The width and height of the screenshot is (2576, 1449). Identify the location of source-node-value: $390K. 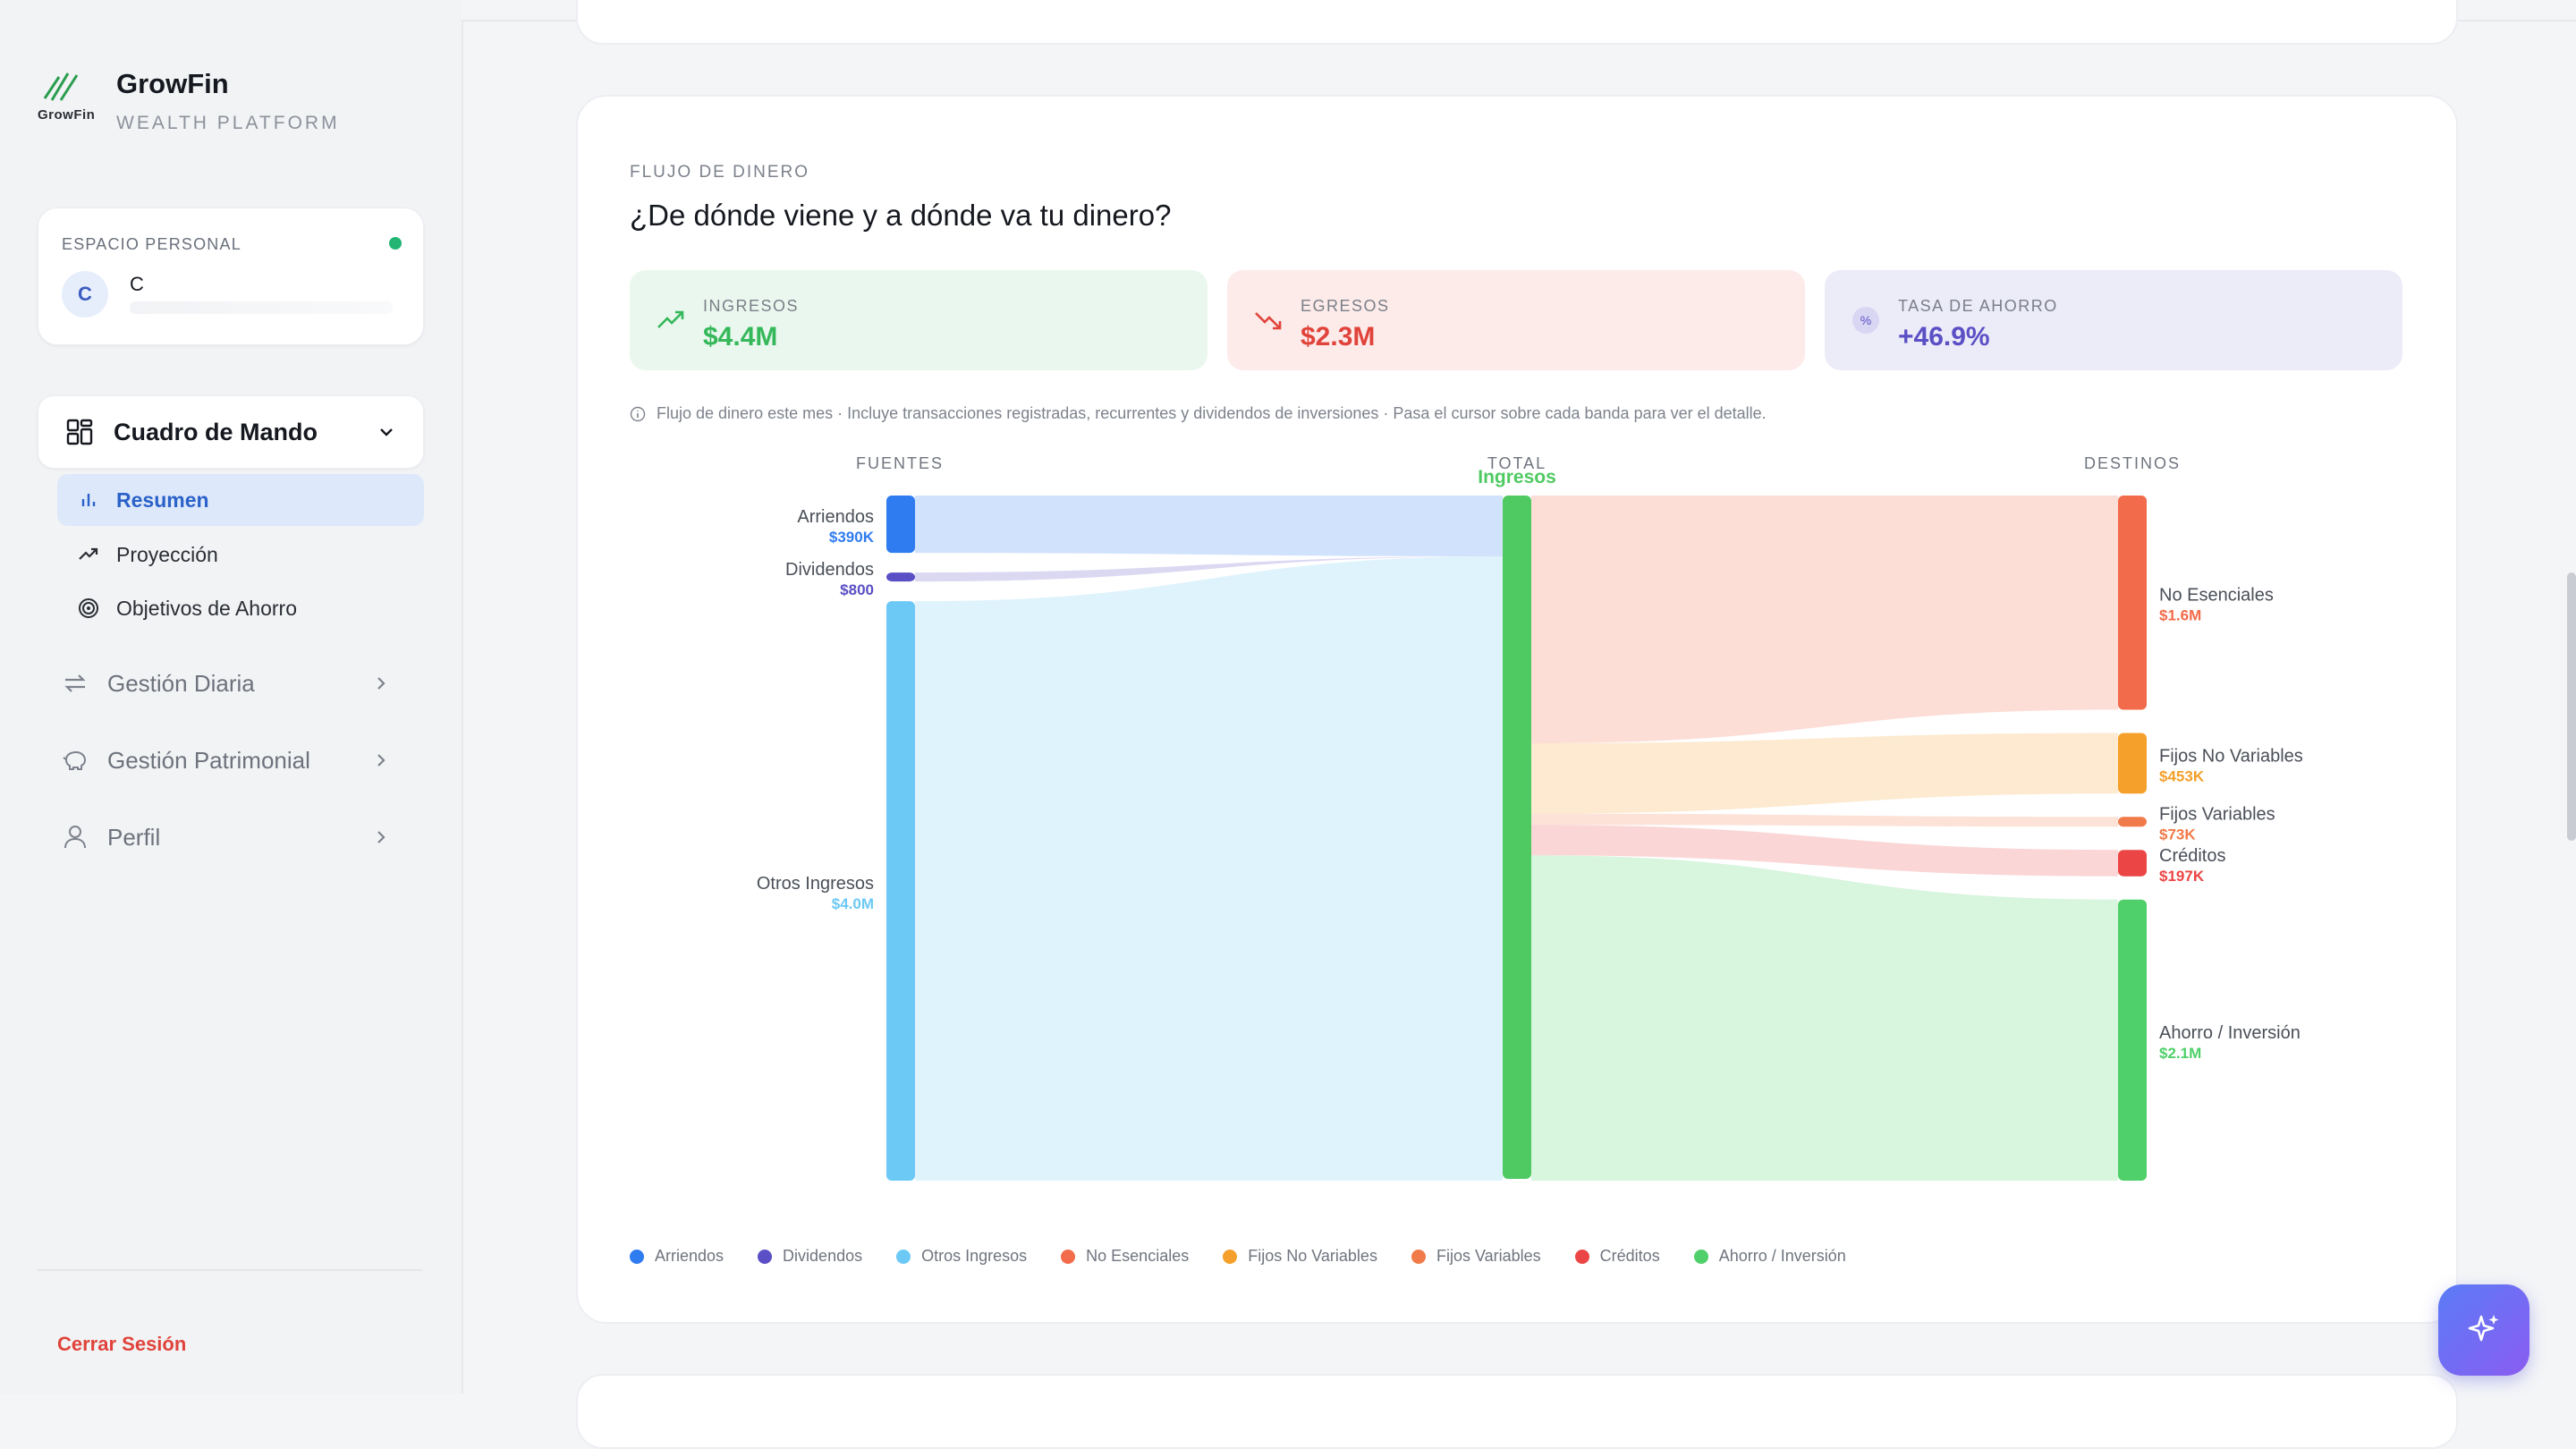
(852, 537).